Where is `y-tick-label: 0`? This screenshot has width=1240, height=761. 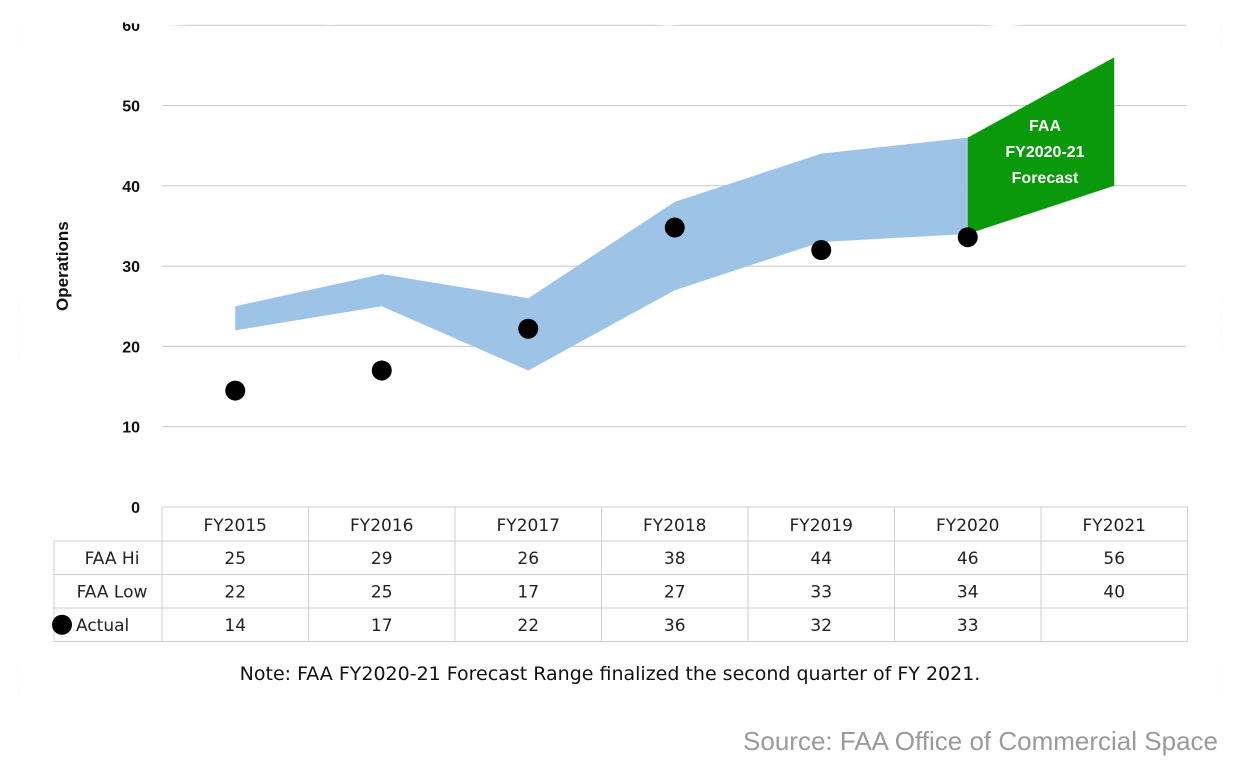
y-tick-label: 0 is located at coordinates (135, 508).